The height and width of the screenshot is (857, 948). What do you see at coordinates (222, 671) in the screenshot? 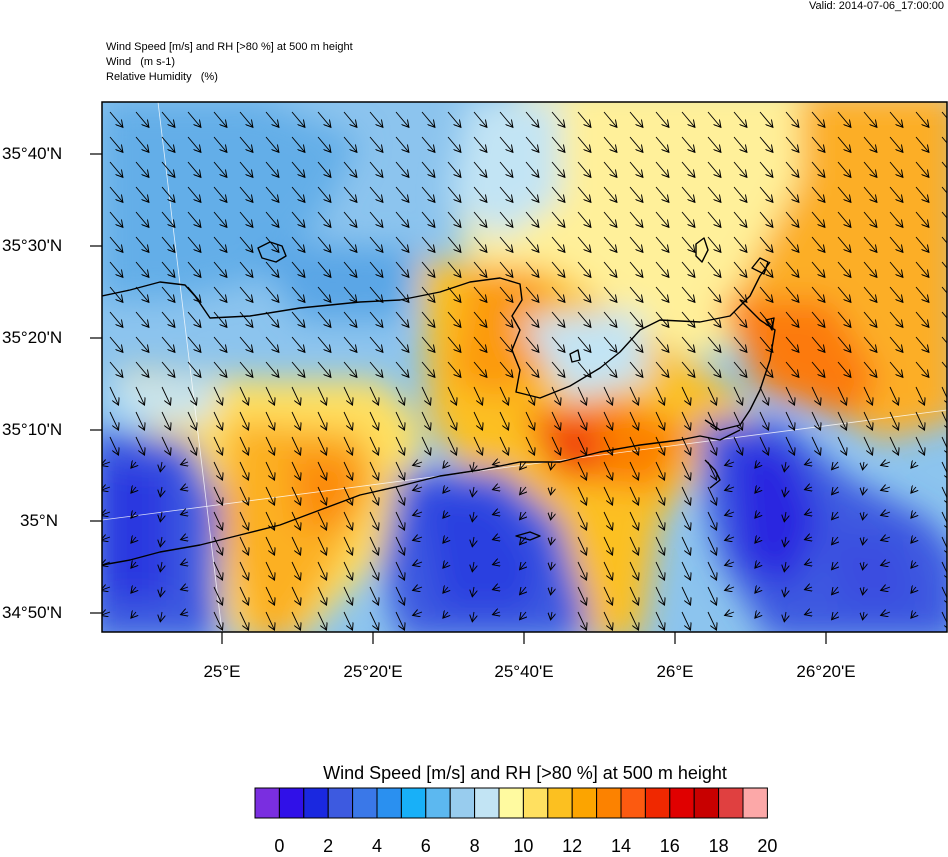
I see `lon-label-25: 25°E` at bounding box center [222, 671].